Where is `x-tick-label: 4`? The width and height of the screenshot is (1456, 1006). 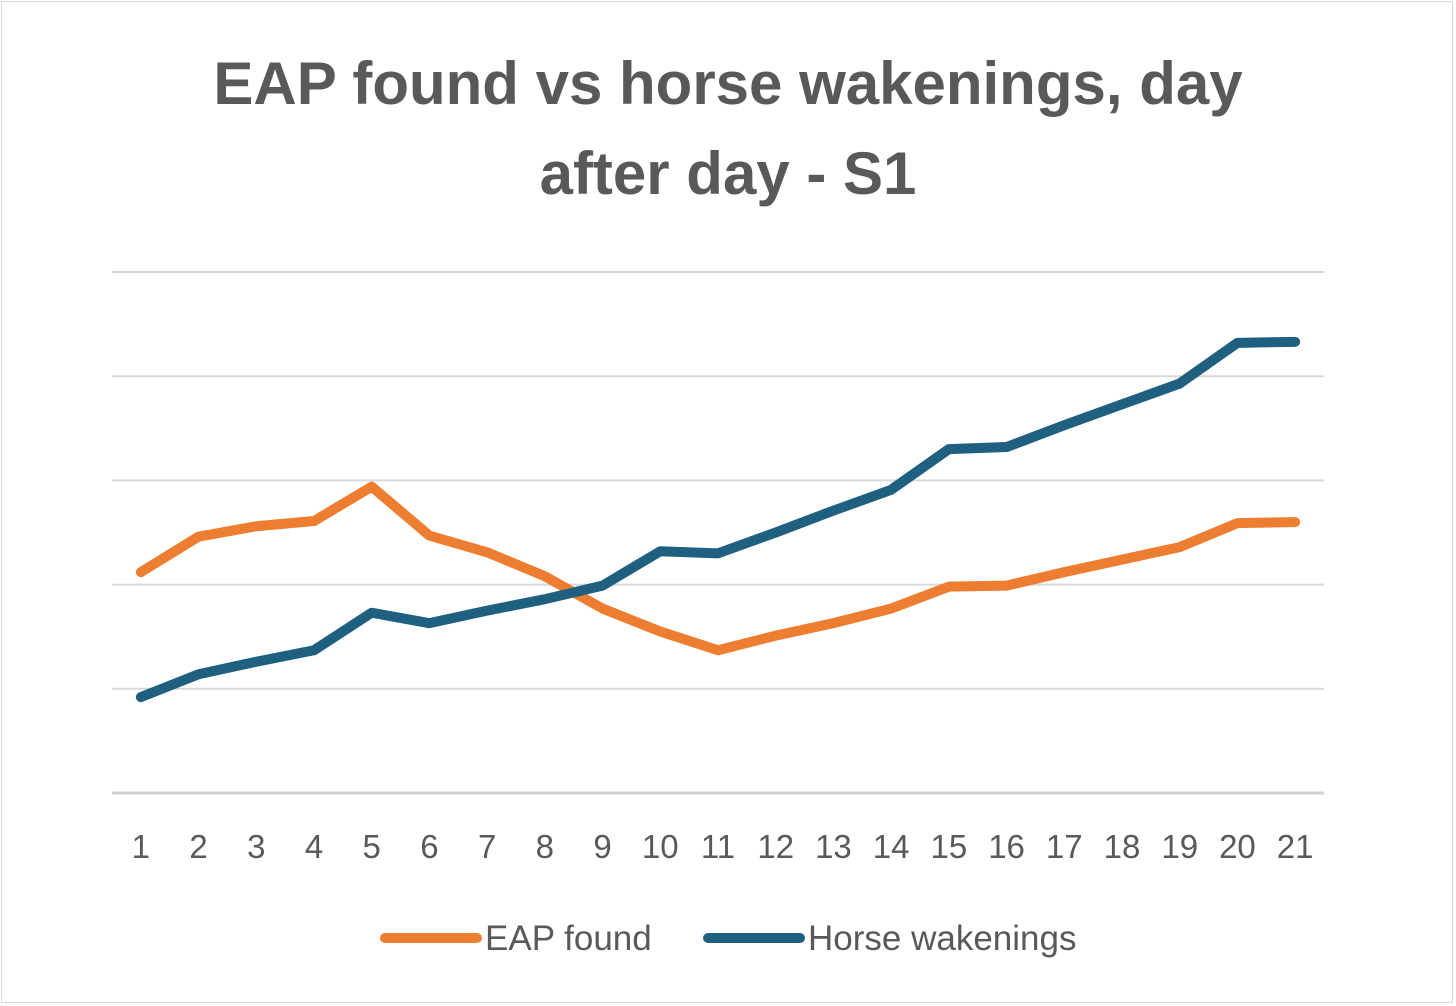 x-tick-label: 4 is located at coordinates (314, 846).